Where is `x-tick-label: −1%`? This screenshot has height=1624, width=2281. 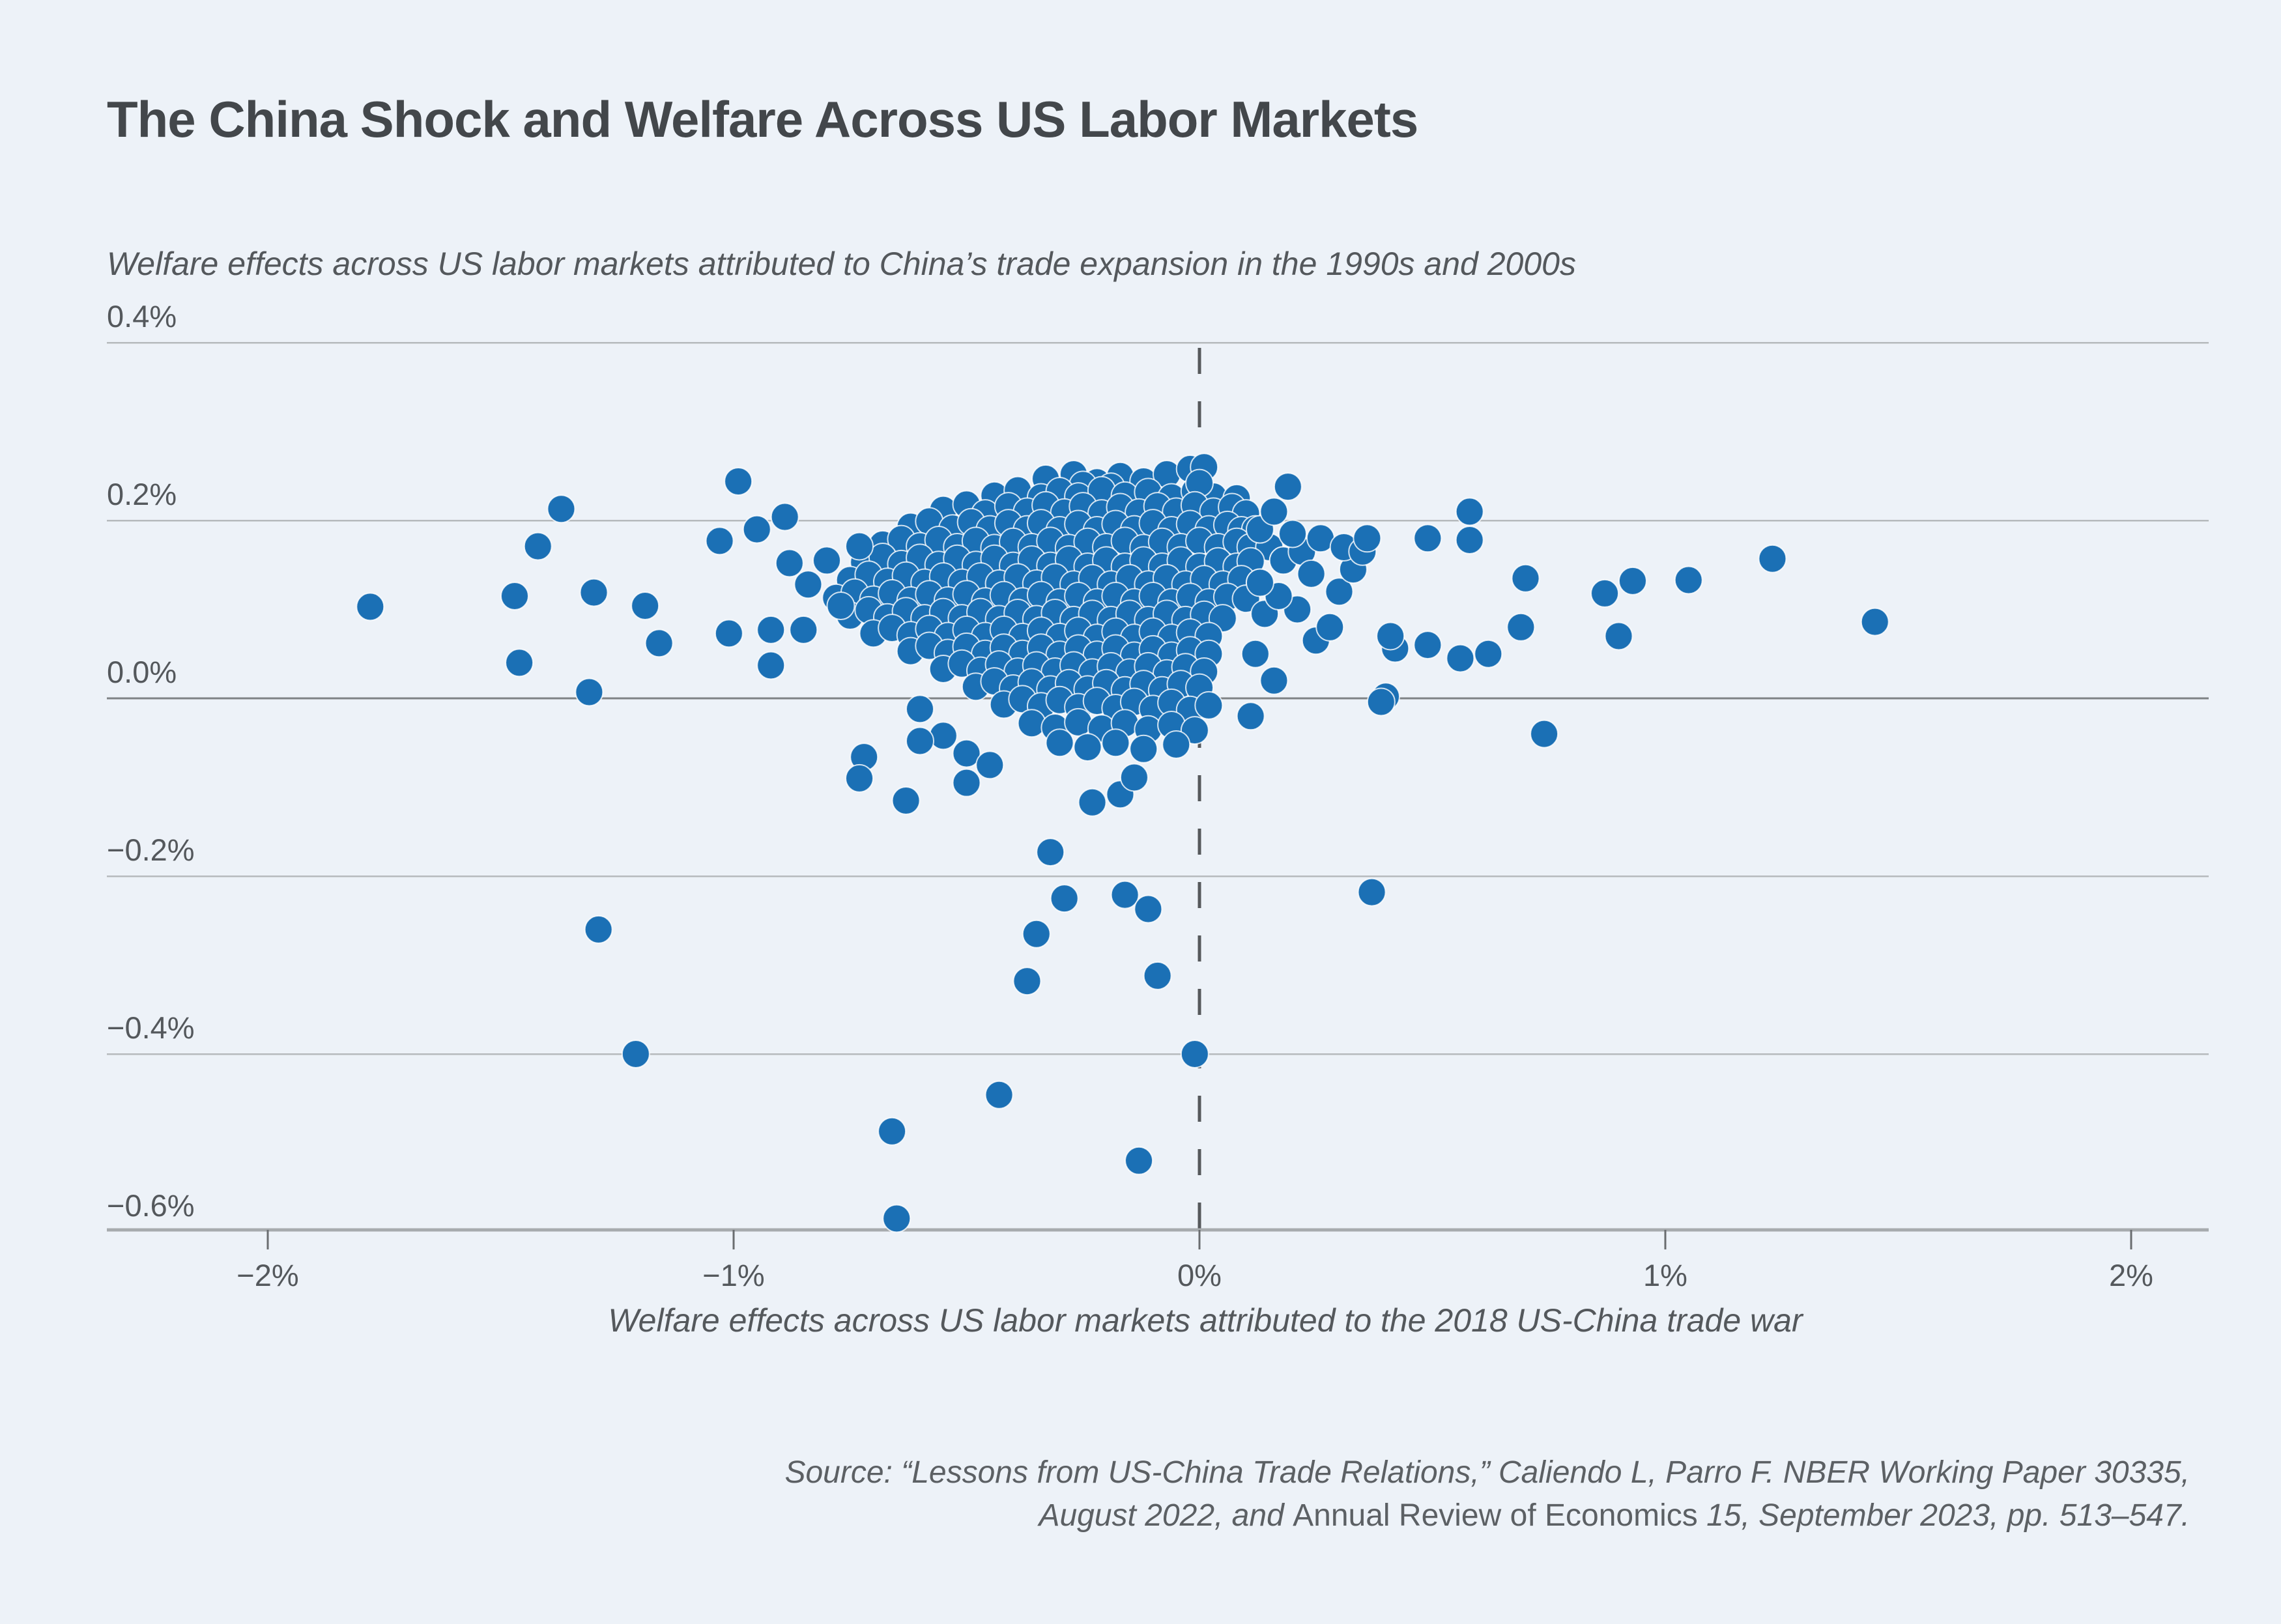 x-tick-label: −1% is located at coordinates (733, 1275).